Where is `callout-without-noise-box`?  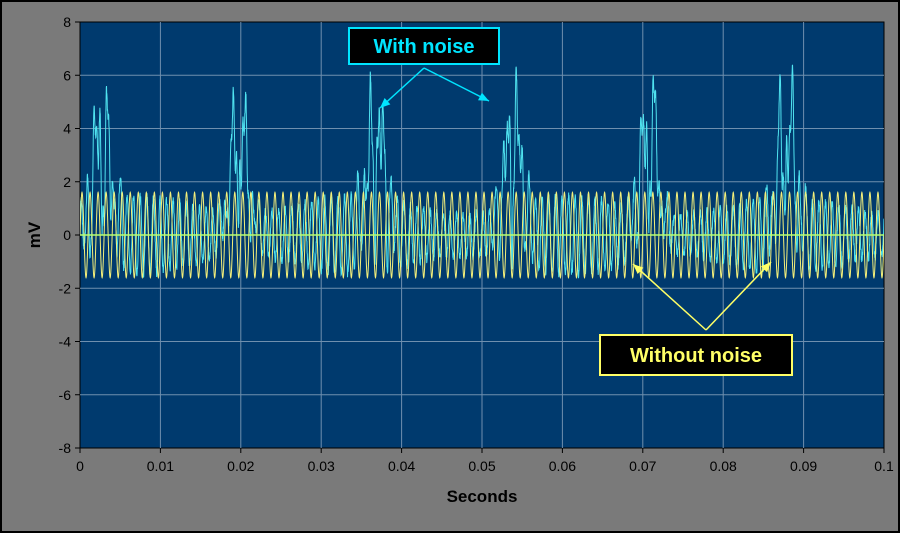
callout-without-noise-box is located at coordinates (696, 355).